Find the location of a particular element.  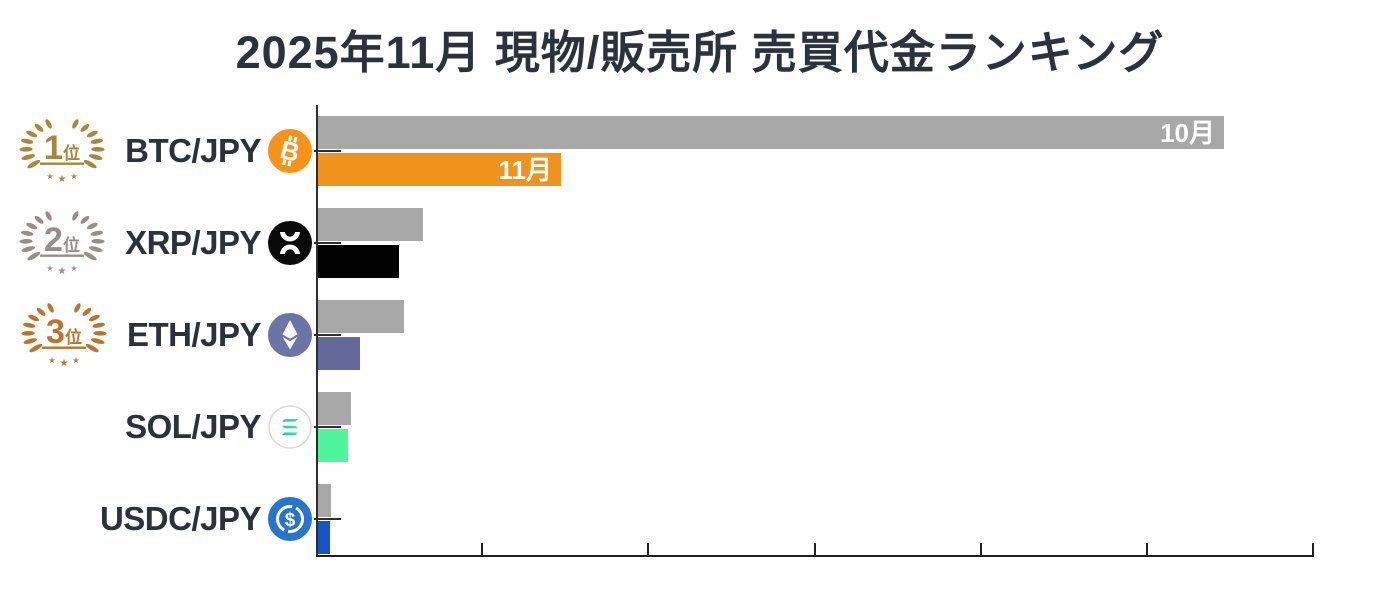

row-label: 3位 ★ ★ ★ ETH/JPY is located at coordinates (156, 335).